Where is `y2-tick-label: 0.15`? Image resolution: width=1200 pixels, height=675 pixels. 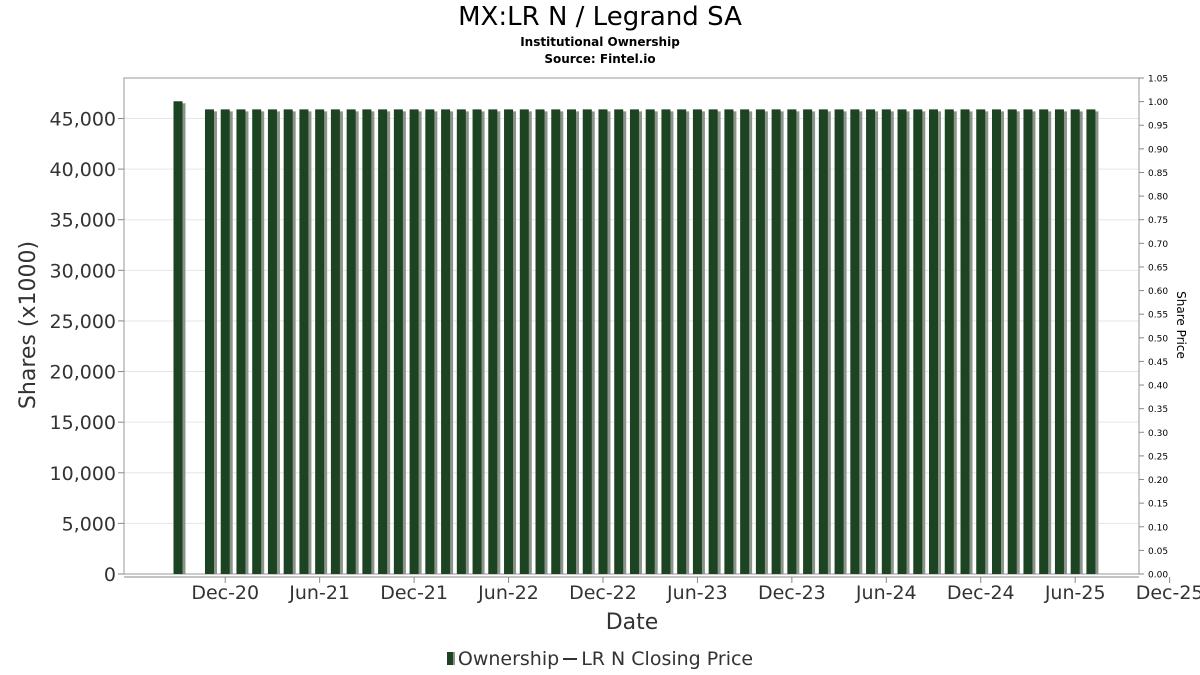
y2-tick-label: 0.15 is located at coordinates (1158, 505).